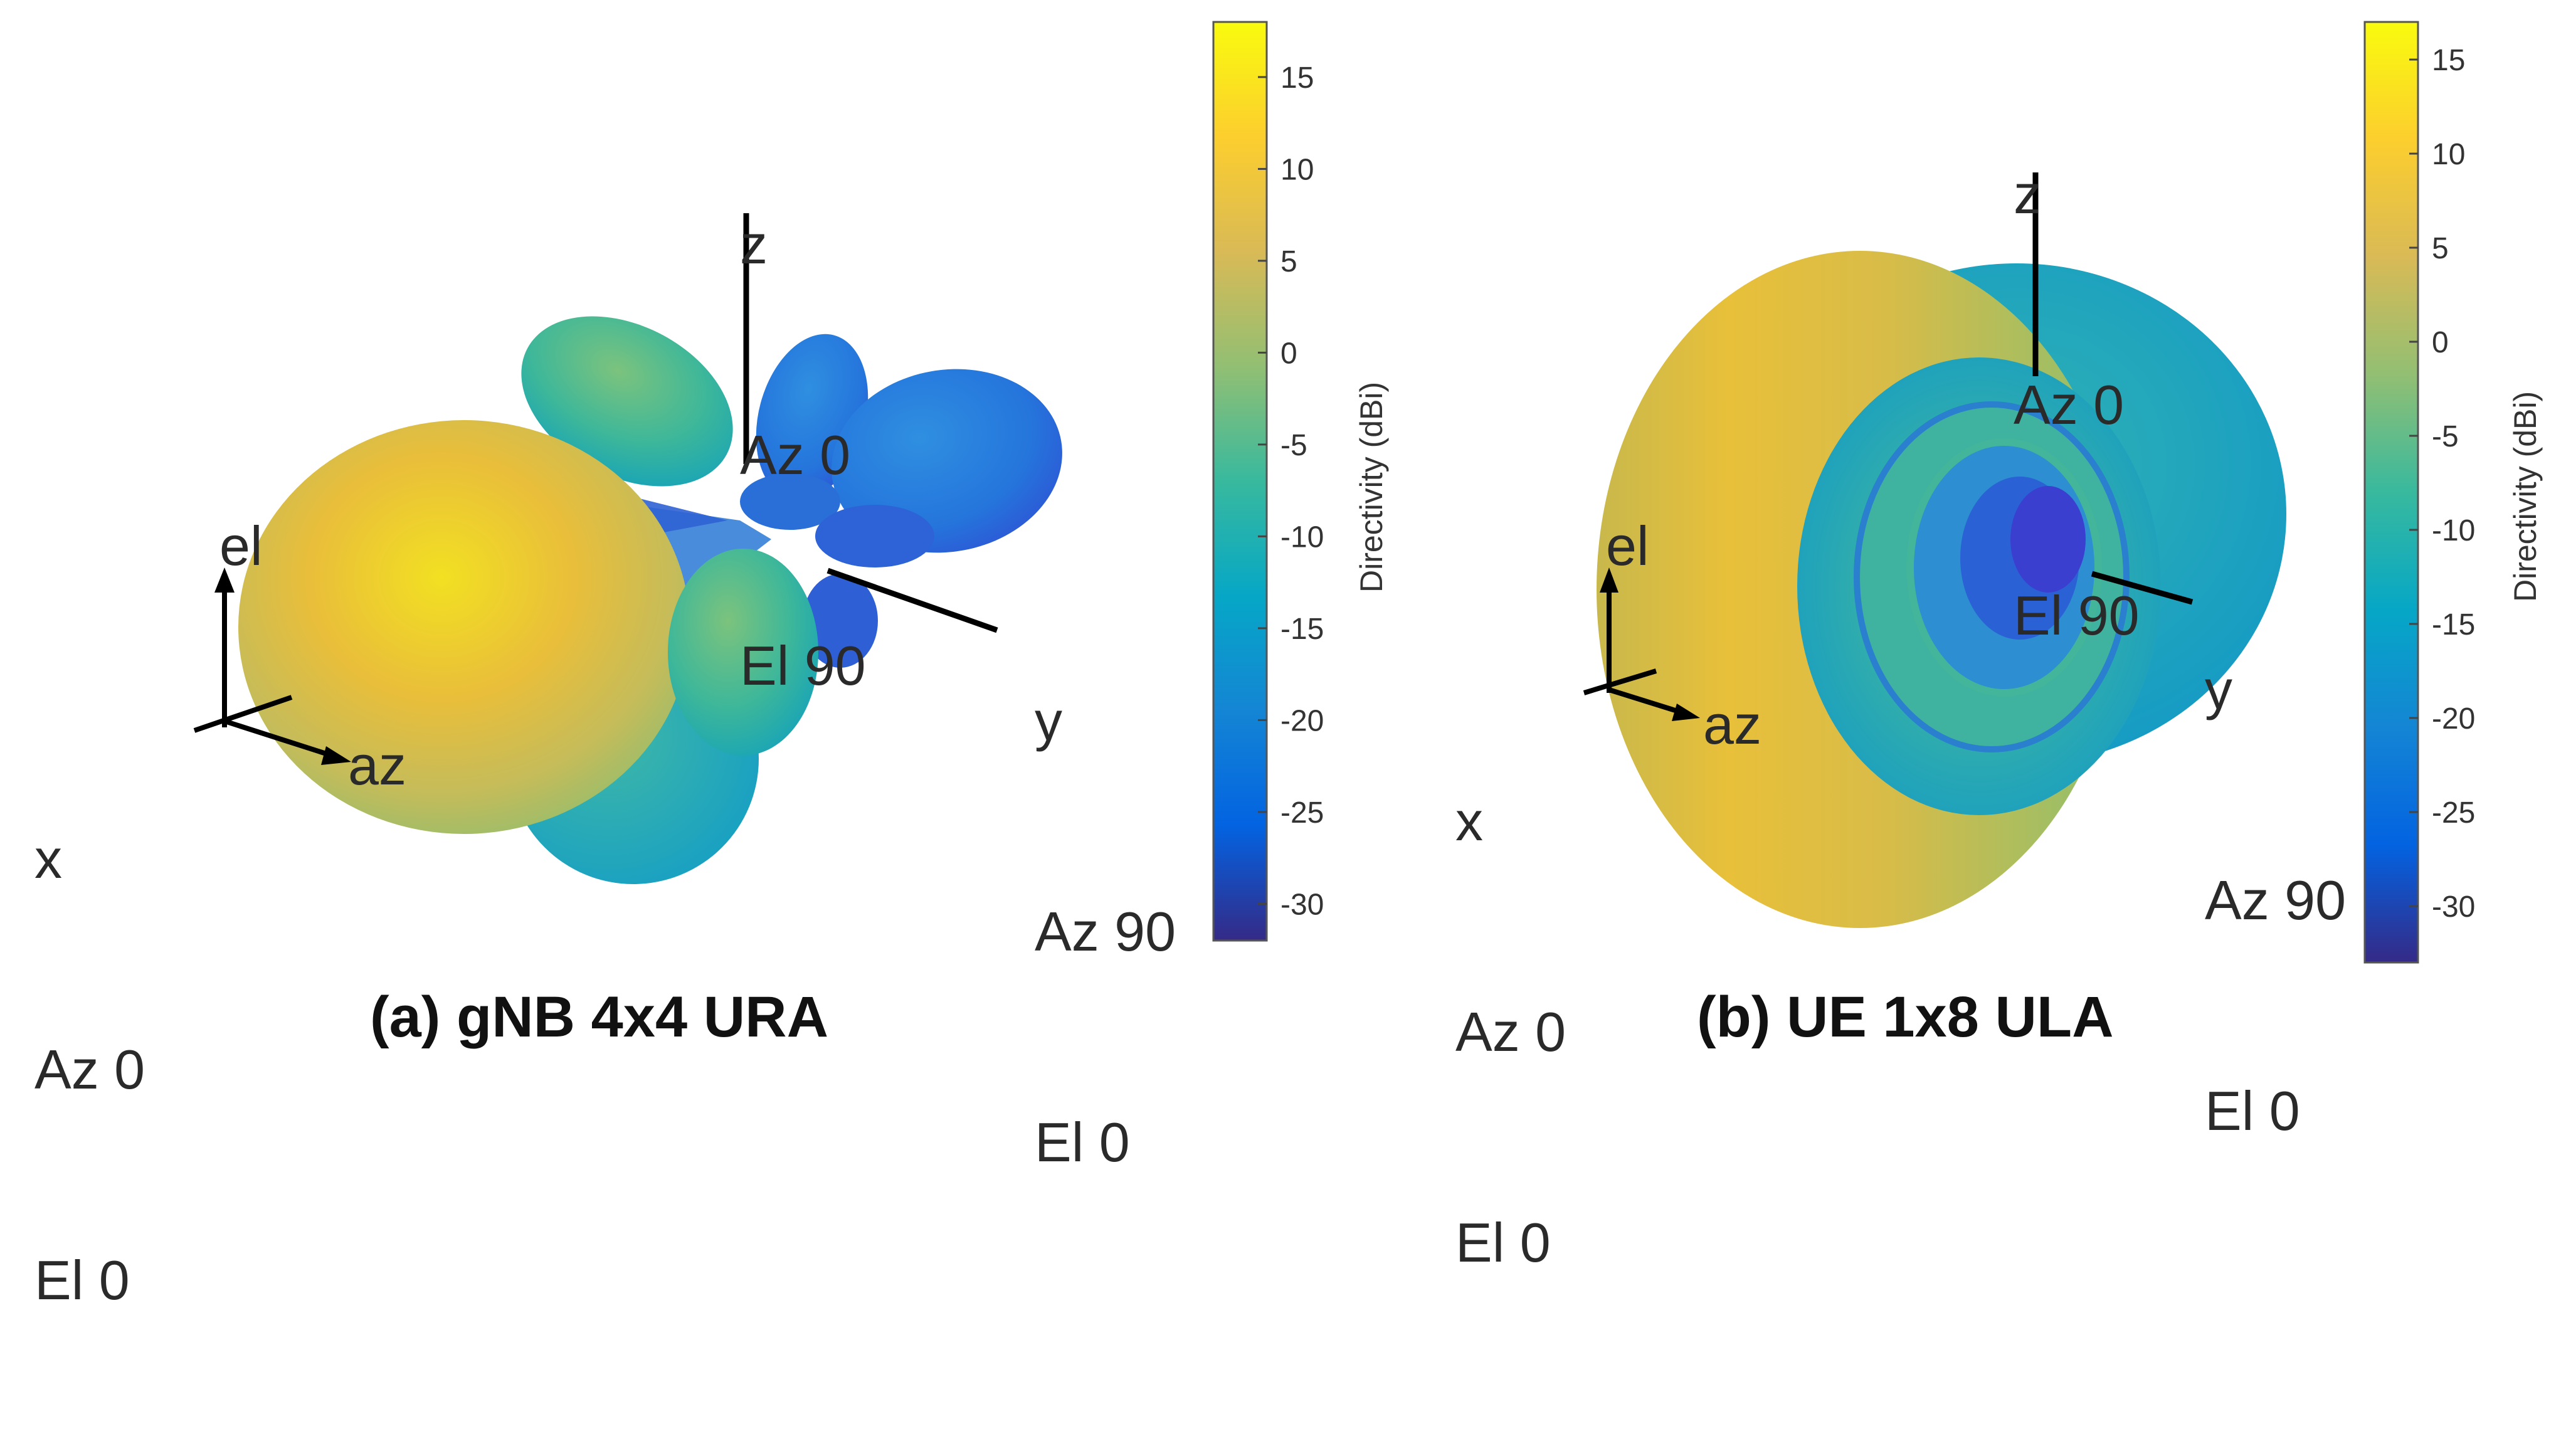  I want to click on inner-ring-lobe, so click(2048, 540).